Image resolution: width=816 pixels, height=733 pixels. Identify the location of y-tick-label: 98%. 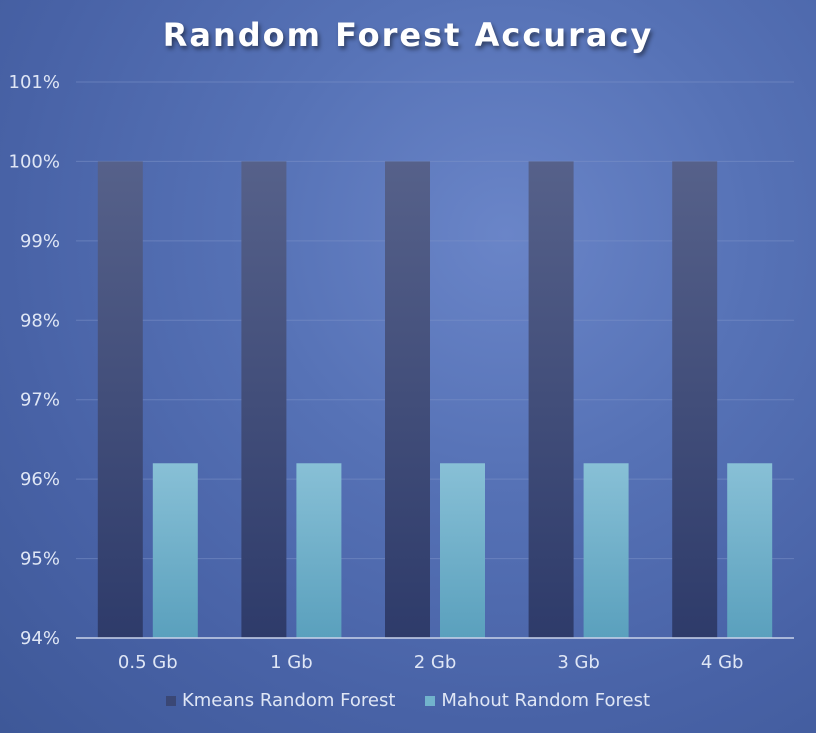
(40, 320).